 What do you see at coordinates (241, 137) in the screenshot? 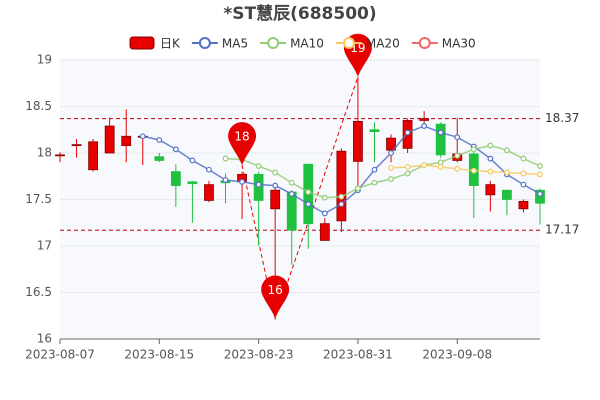
I see `pin-label: 18` at bounding box center [241, 137].